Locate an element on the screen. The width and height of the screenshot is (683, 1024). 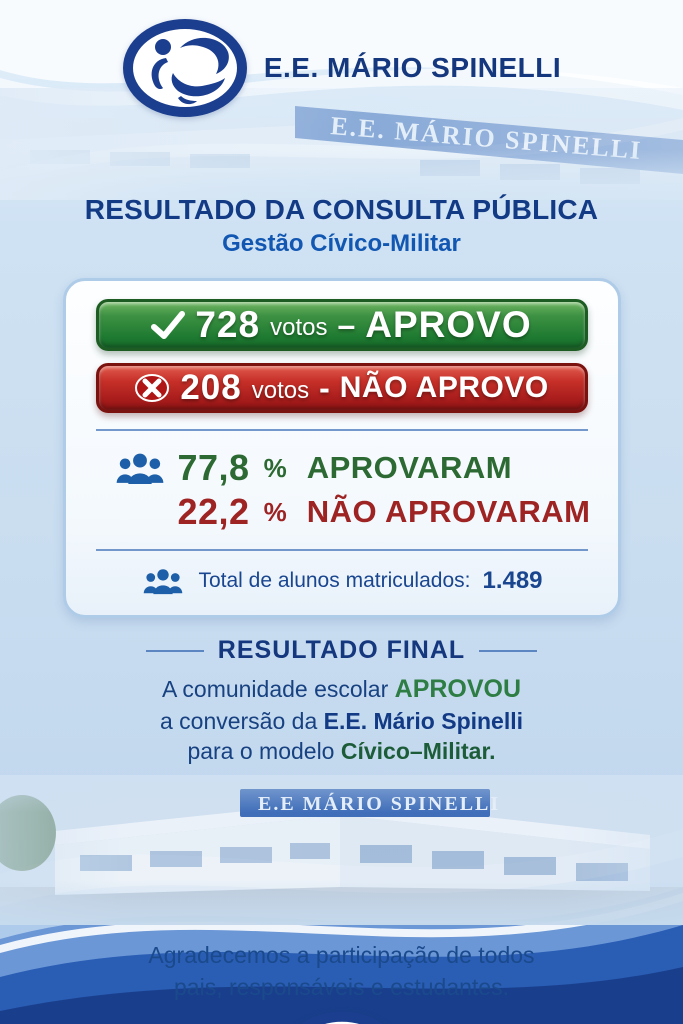
final-line1-text: A comunidade escolar is located at coordinates (278, 689).